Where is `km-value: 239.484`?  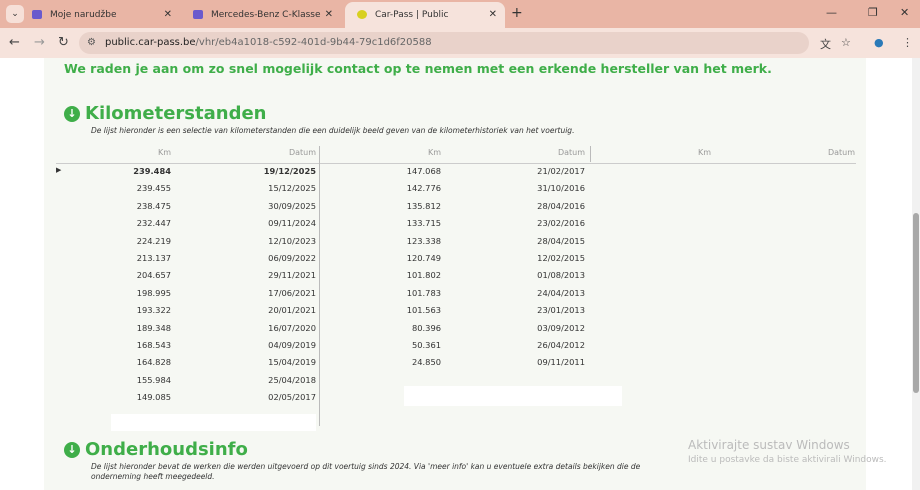 km-value: 239.484 is located at coordinates (152, 171).